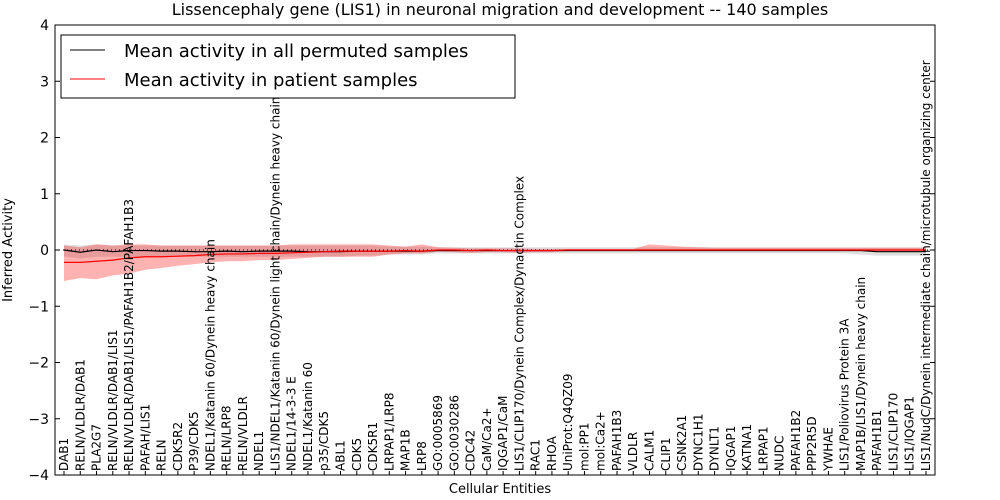  What do you see at coordinates (373, 446) in the screenshot?
I see `x-tick-label: CDK5R1` at bounding box center [373, 446].